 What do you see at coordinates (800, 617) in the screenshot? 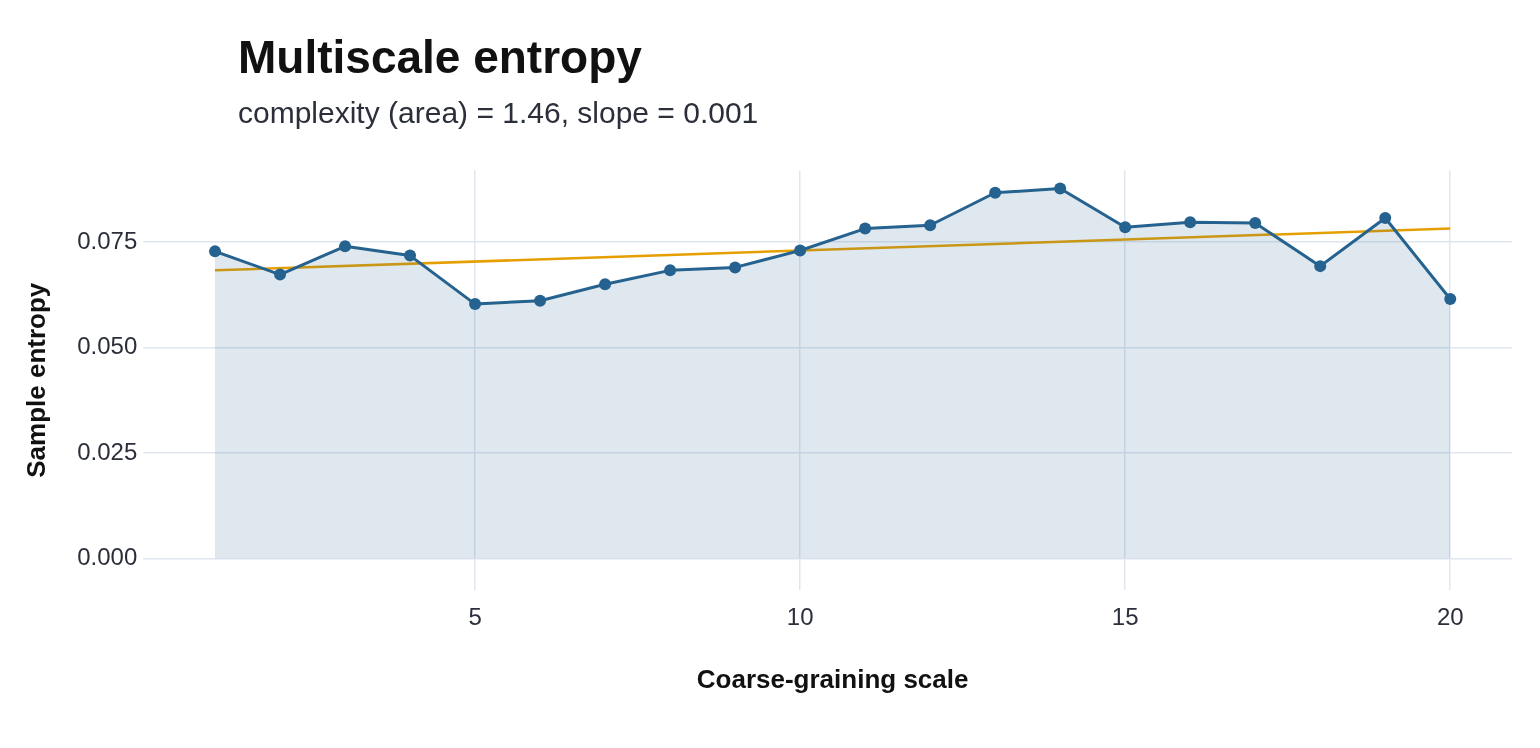
I see `x-tick-label: 10` at bounding box center [800, 617].